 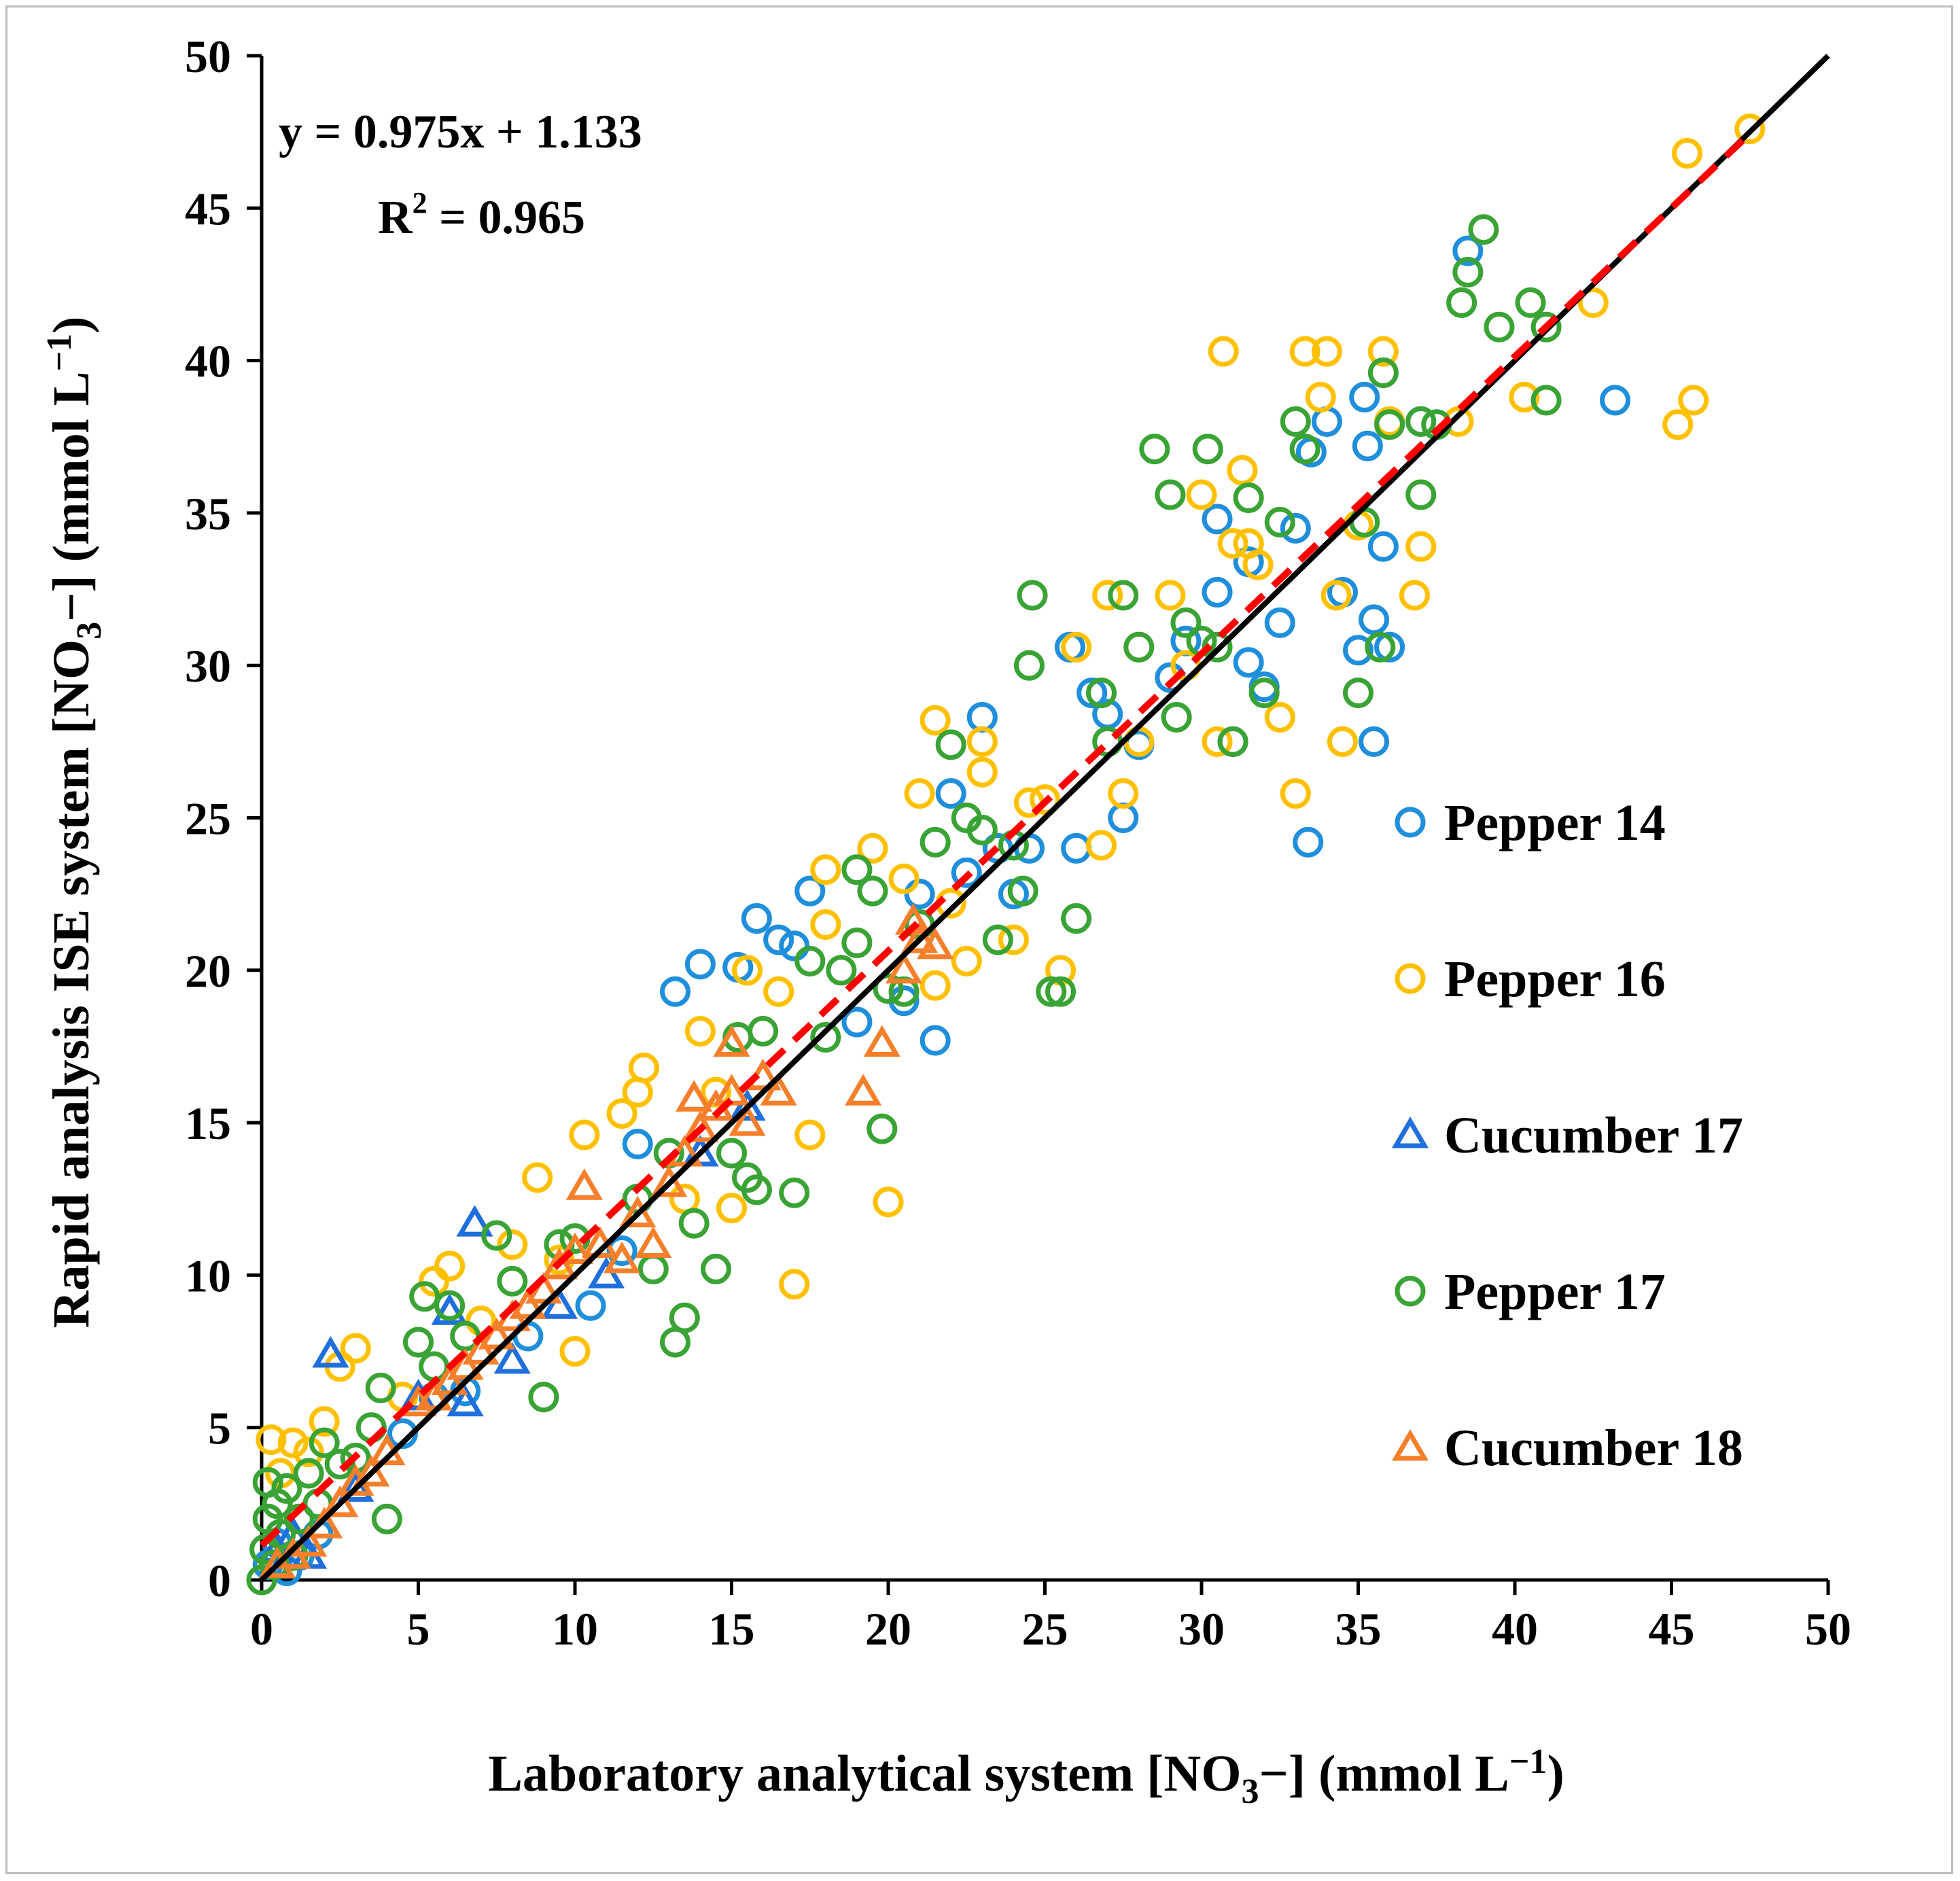 I want to click on x-tick-label: 30, so click(x=1202, y=1629).